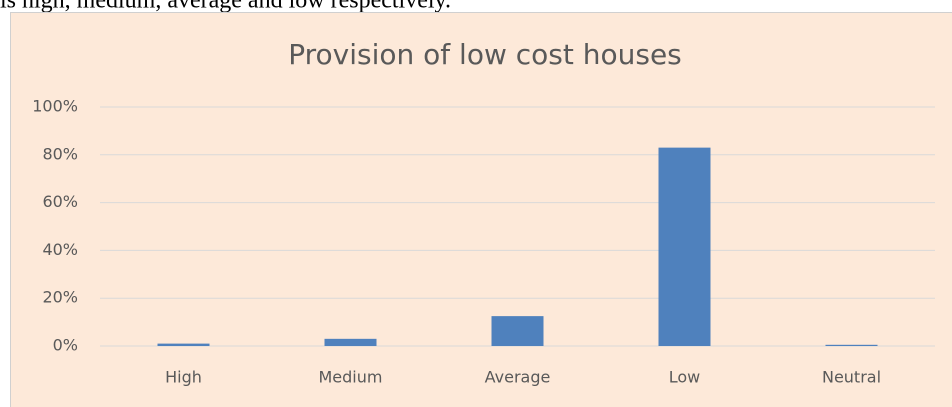 This screenshot has width=952, height=407. I want to click on x-tick-label: Medium, so click(351, 377).